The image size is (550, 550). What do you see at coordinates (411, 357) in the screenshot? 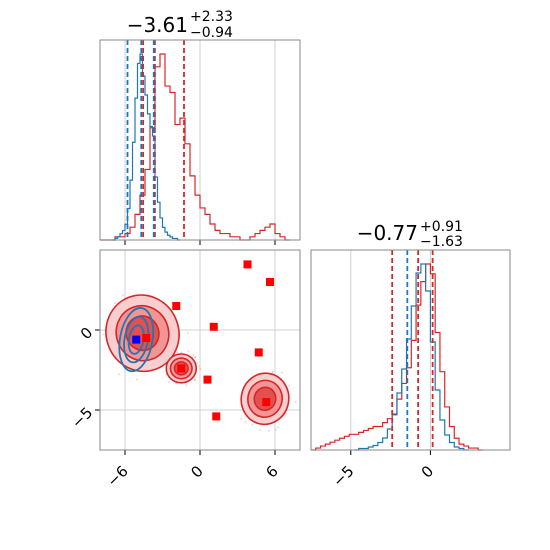
I see `param2-blue-step` at bounding box center [411, 357].